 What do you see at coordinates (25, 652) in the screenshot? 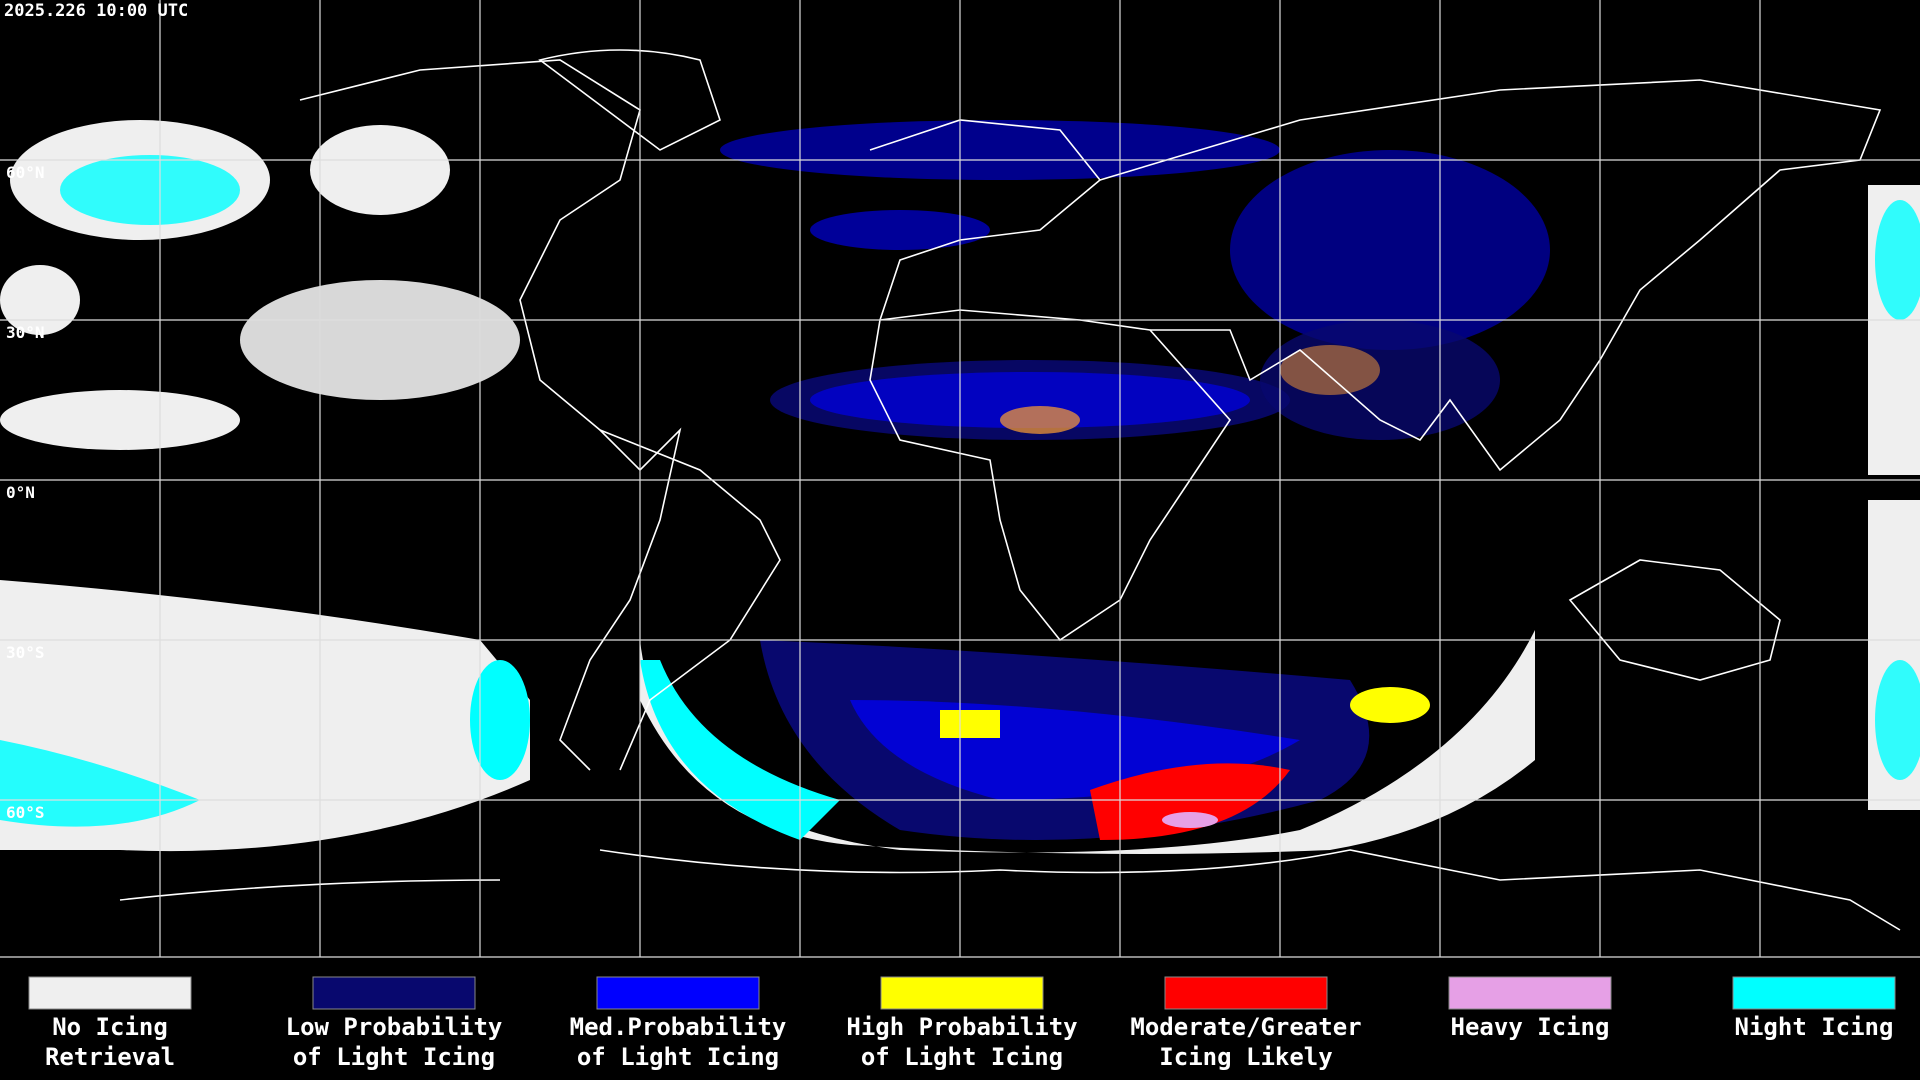
I see `latitude-label: 30°S` at bounding box center [25, 652].